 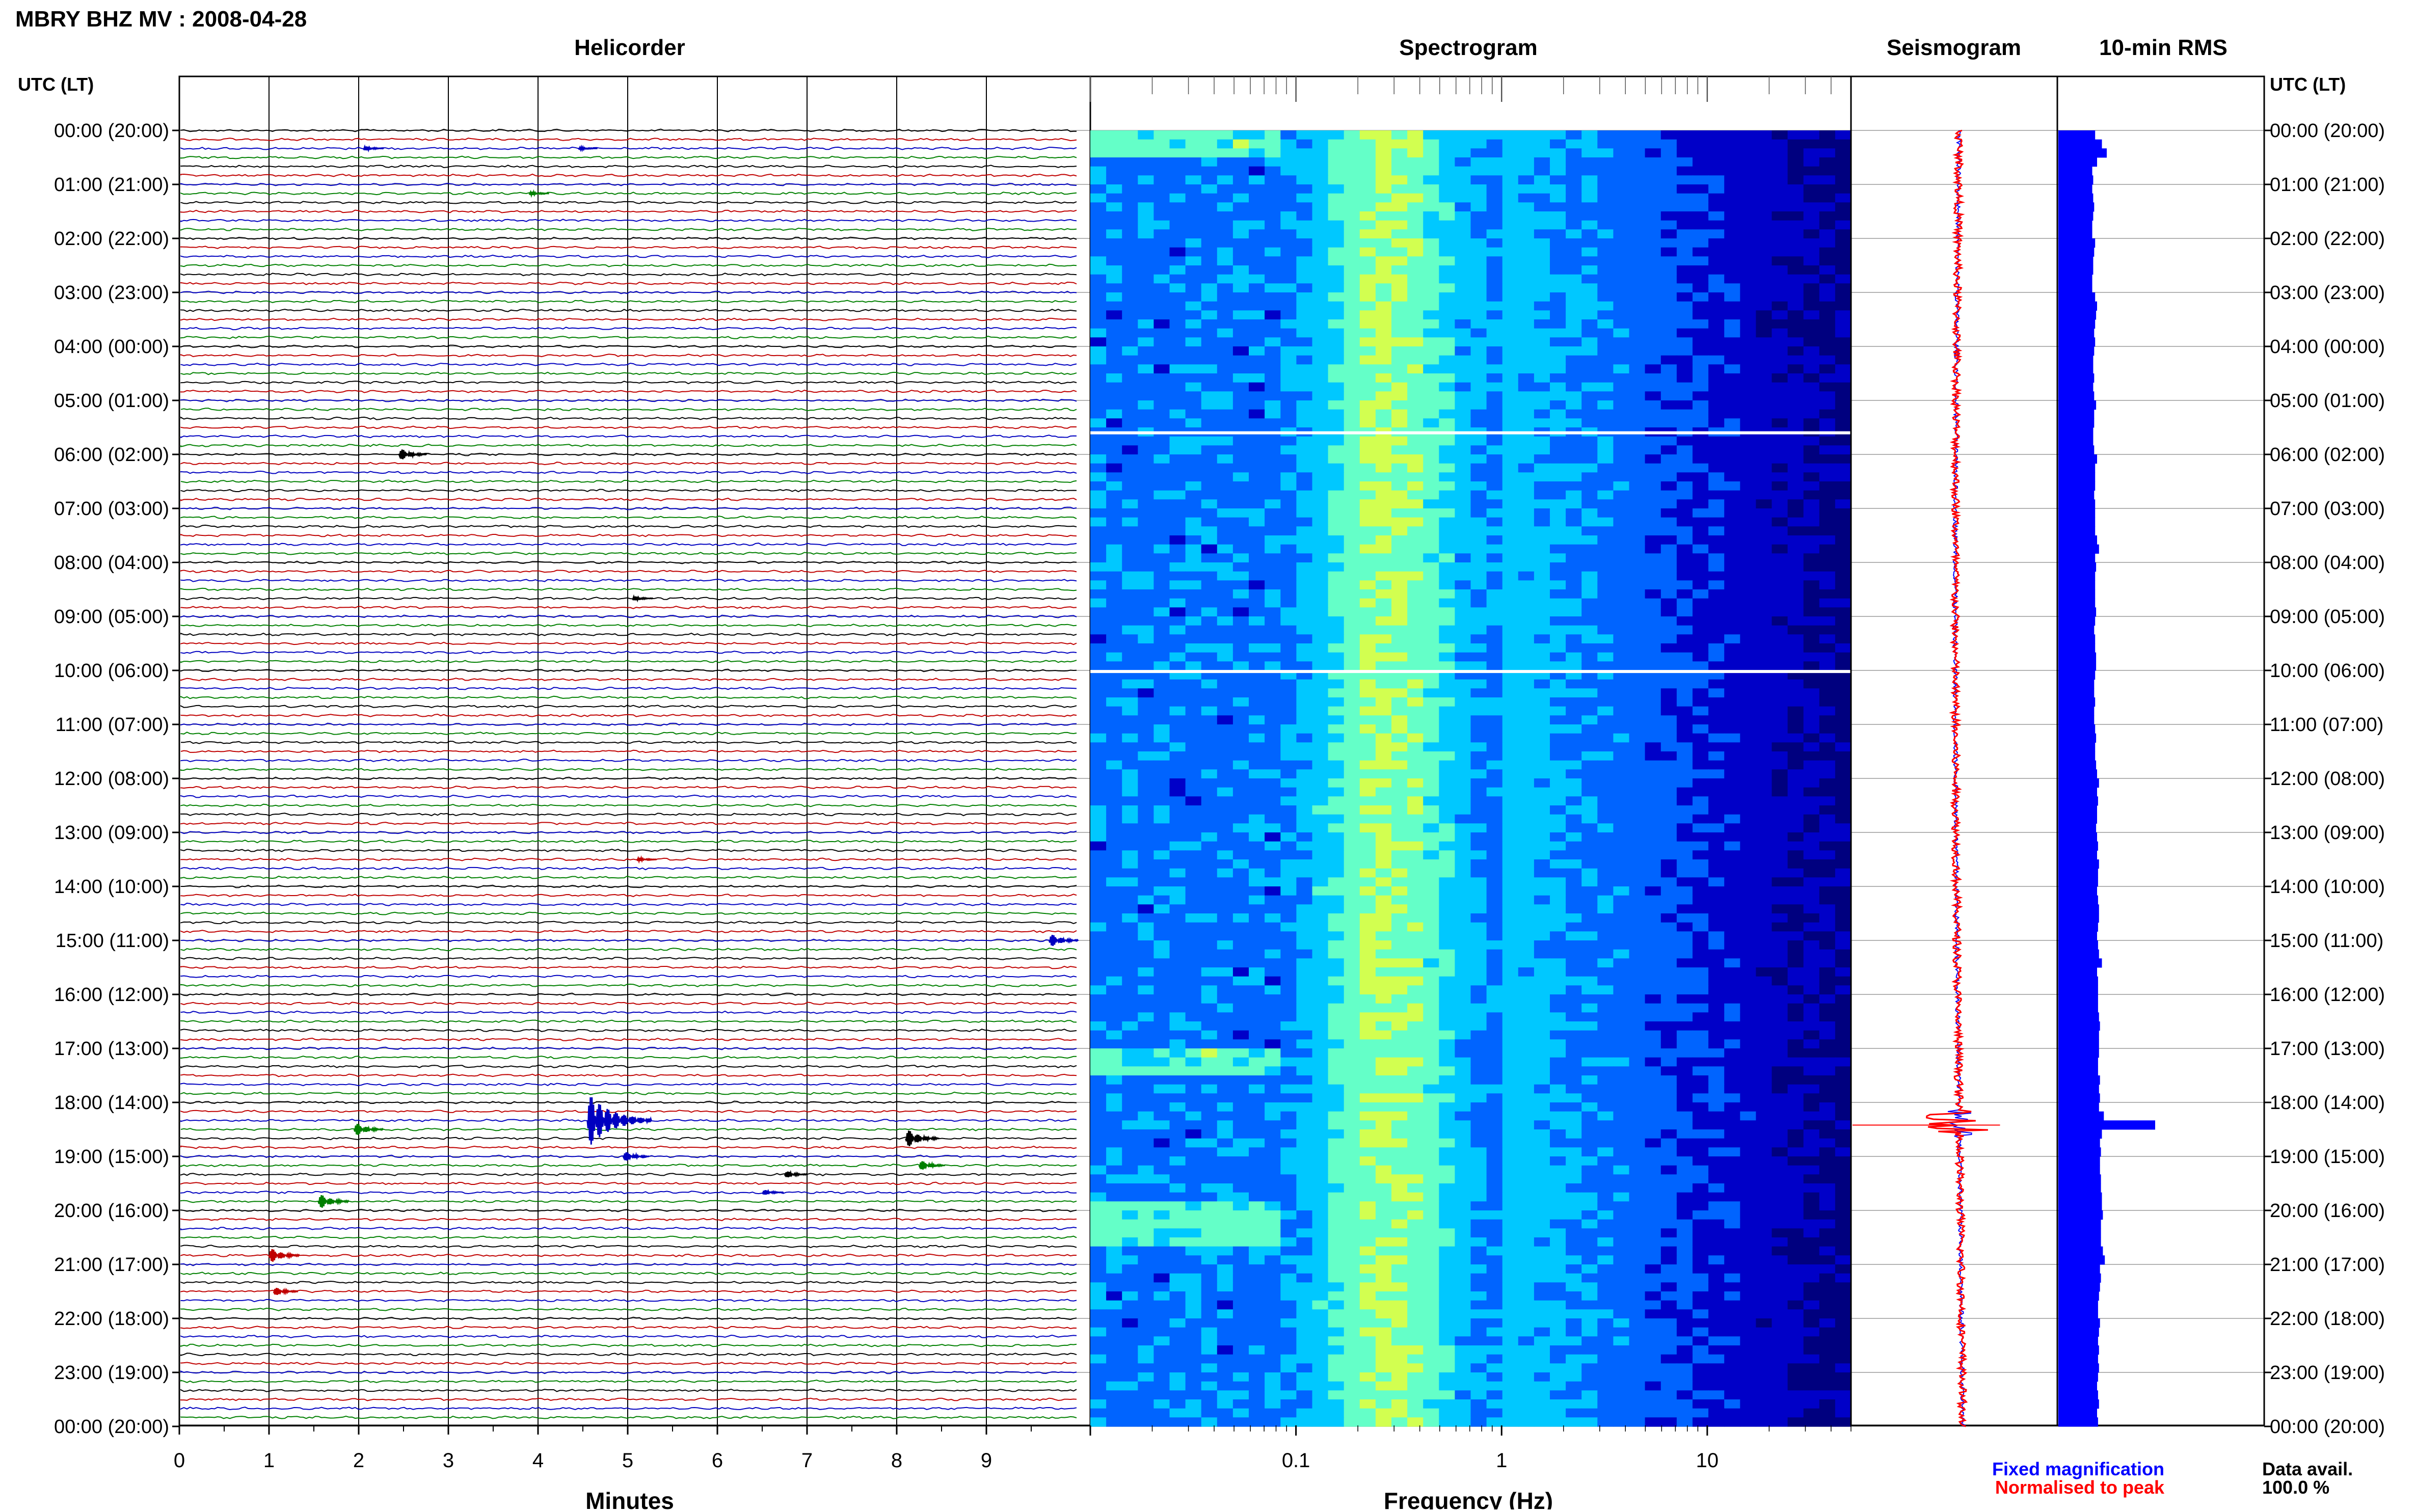 What do you see at coordinates (2327, 995) in the screenshot?
I see `hour-tick-label-right: 16:00 (12:00)` at bounding box center [2327, 995].